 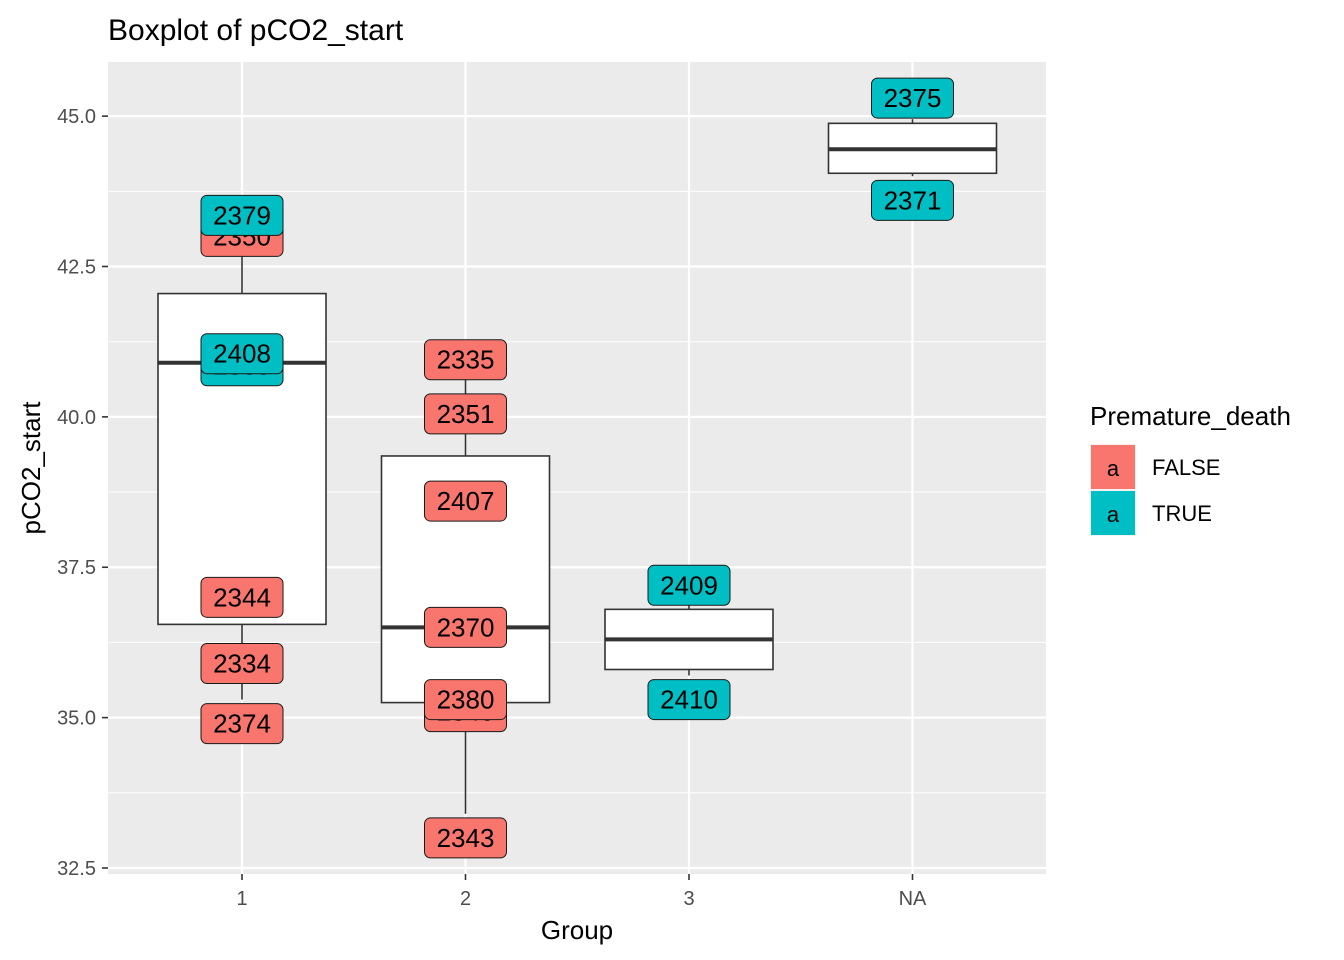 What do you see at coordinates (912, 148) in the screenshot?
I see `box-group-NA` at bounding box center [912, 148].